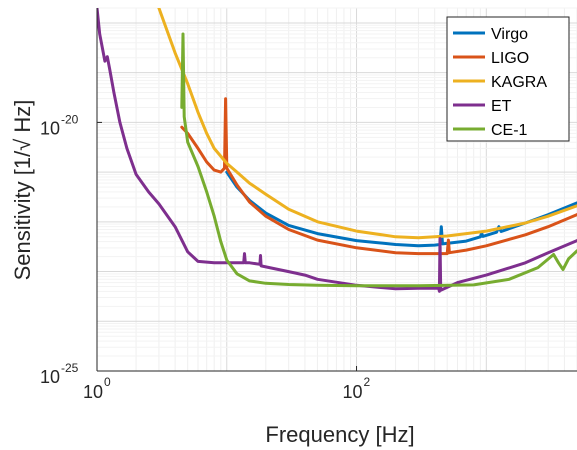 Image resolution: width=577 pixels, height=450 pixels. Describe the element at coordinates (339, 434) in the screenshot. I see `x-axis-label: Frequency [Hz]` at that location.